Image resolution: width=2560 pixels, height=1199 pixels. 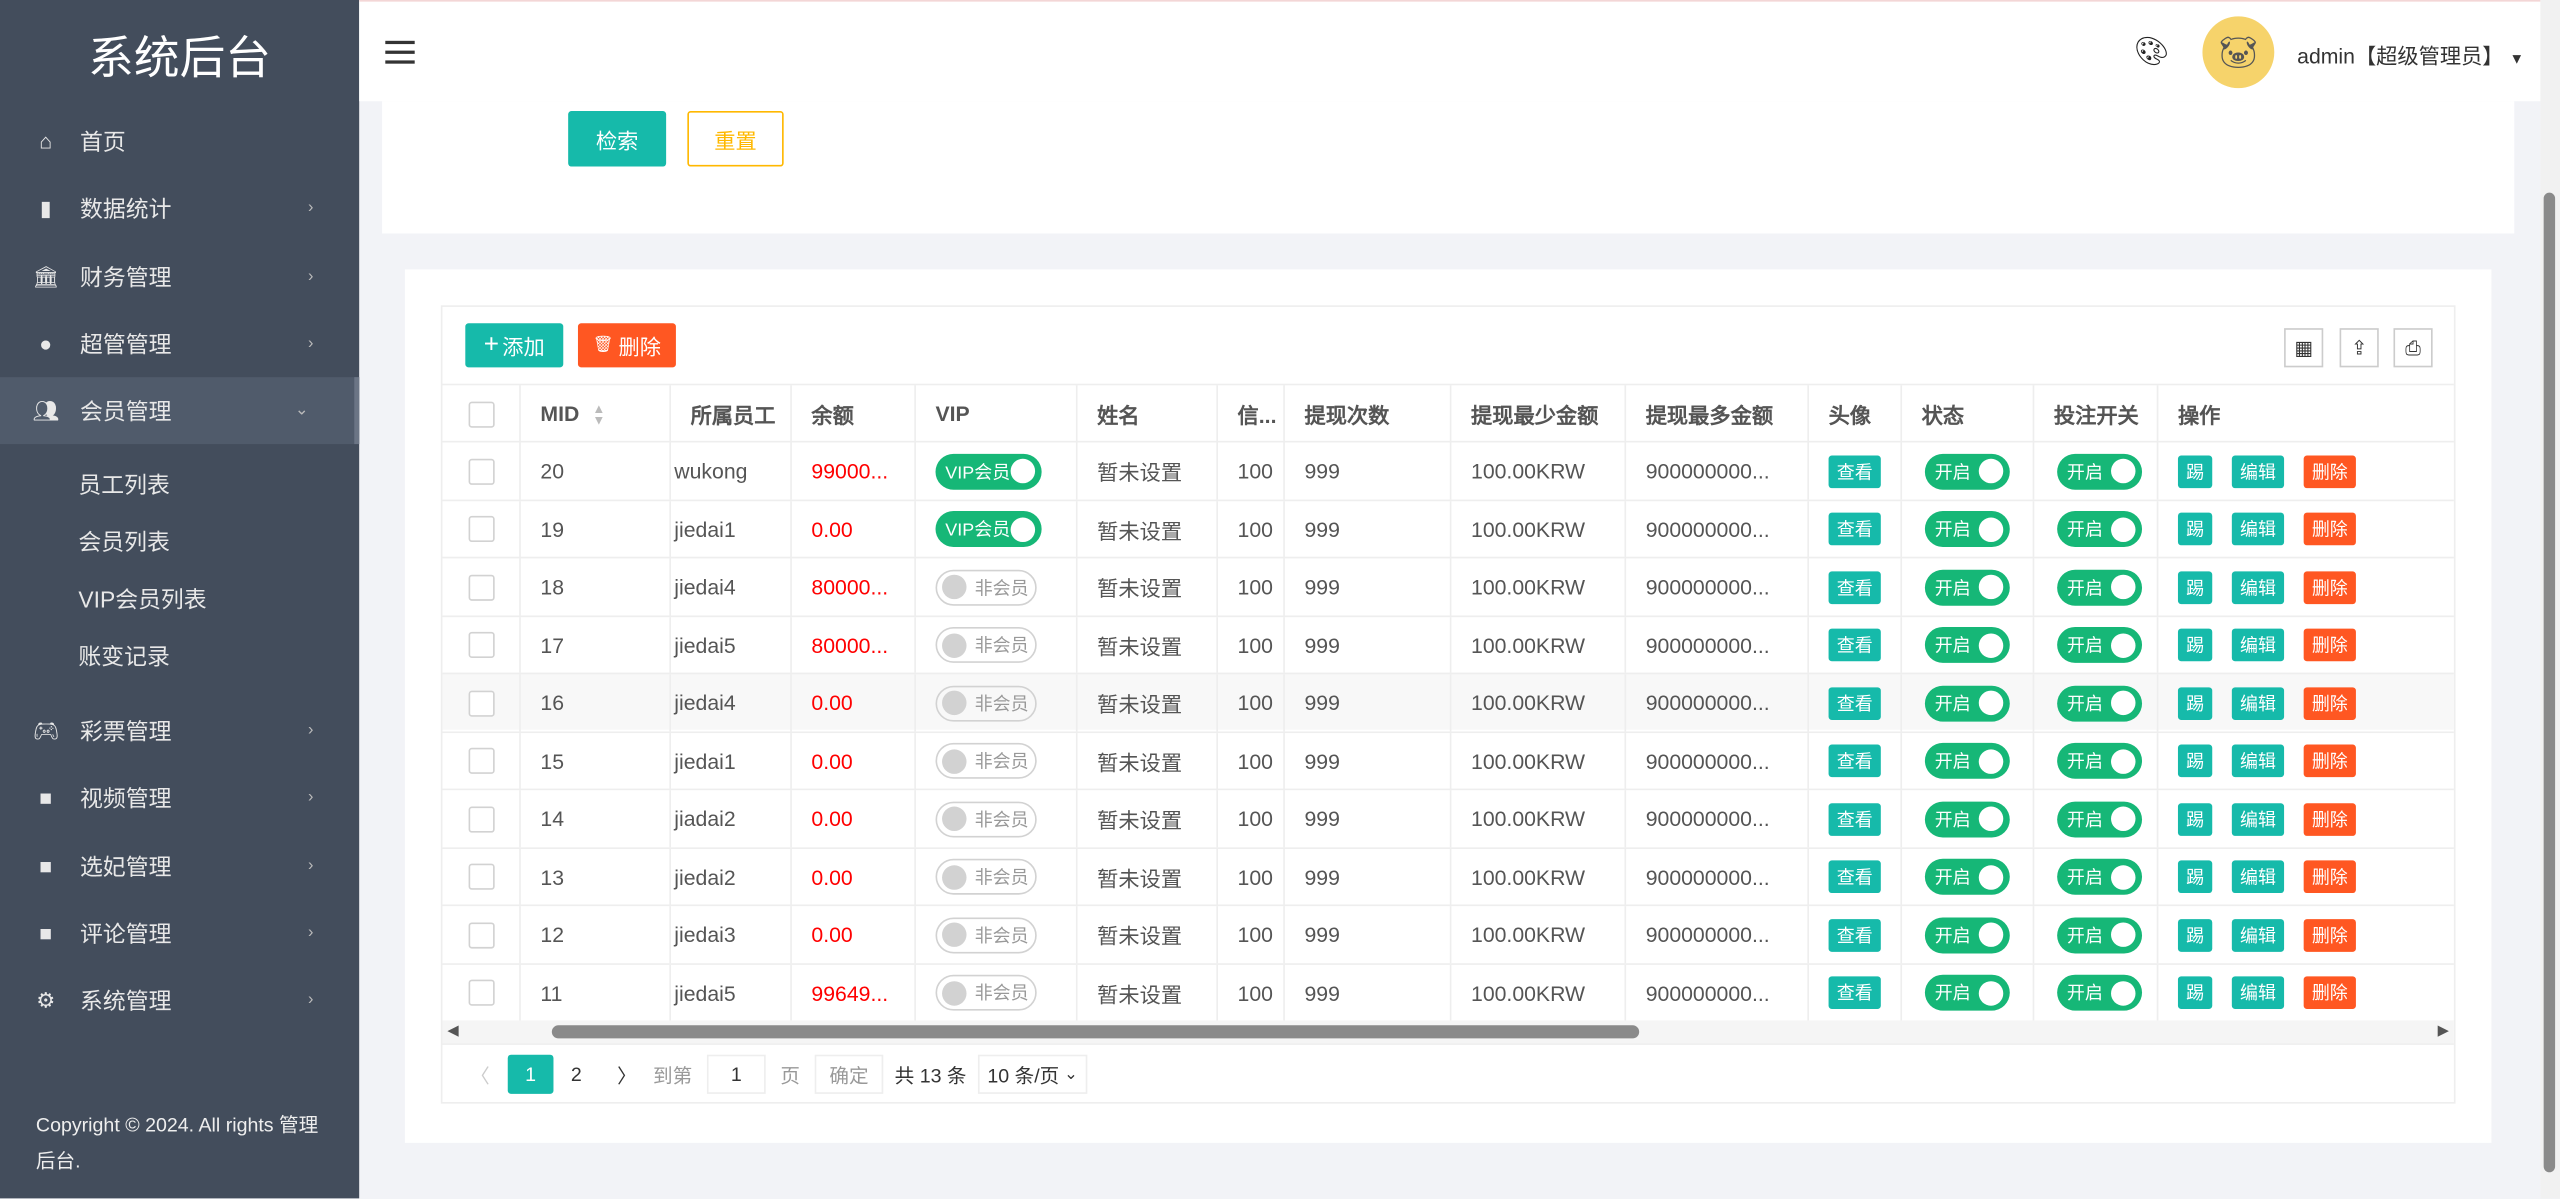 What do you see at coordinates (2304, 348) in the screenshot?
I see `columns-filter-icon: ▦` at bounding box center [2304, 348].